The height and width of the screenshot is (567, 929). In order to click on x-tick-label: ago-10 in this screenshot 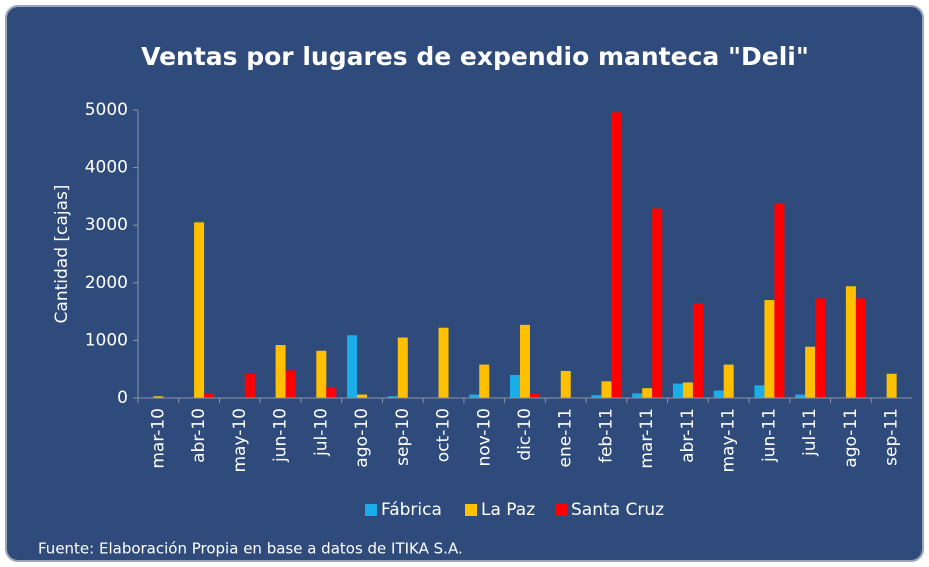, I will do `click(362, 438)`.